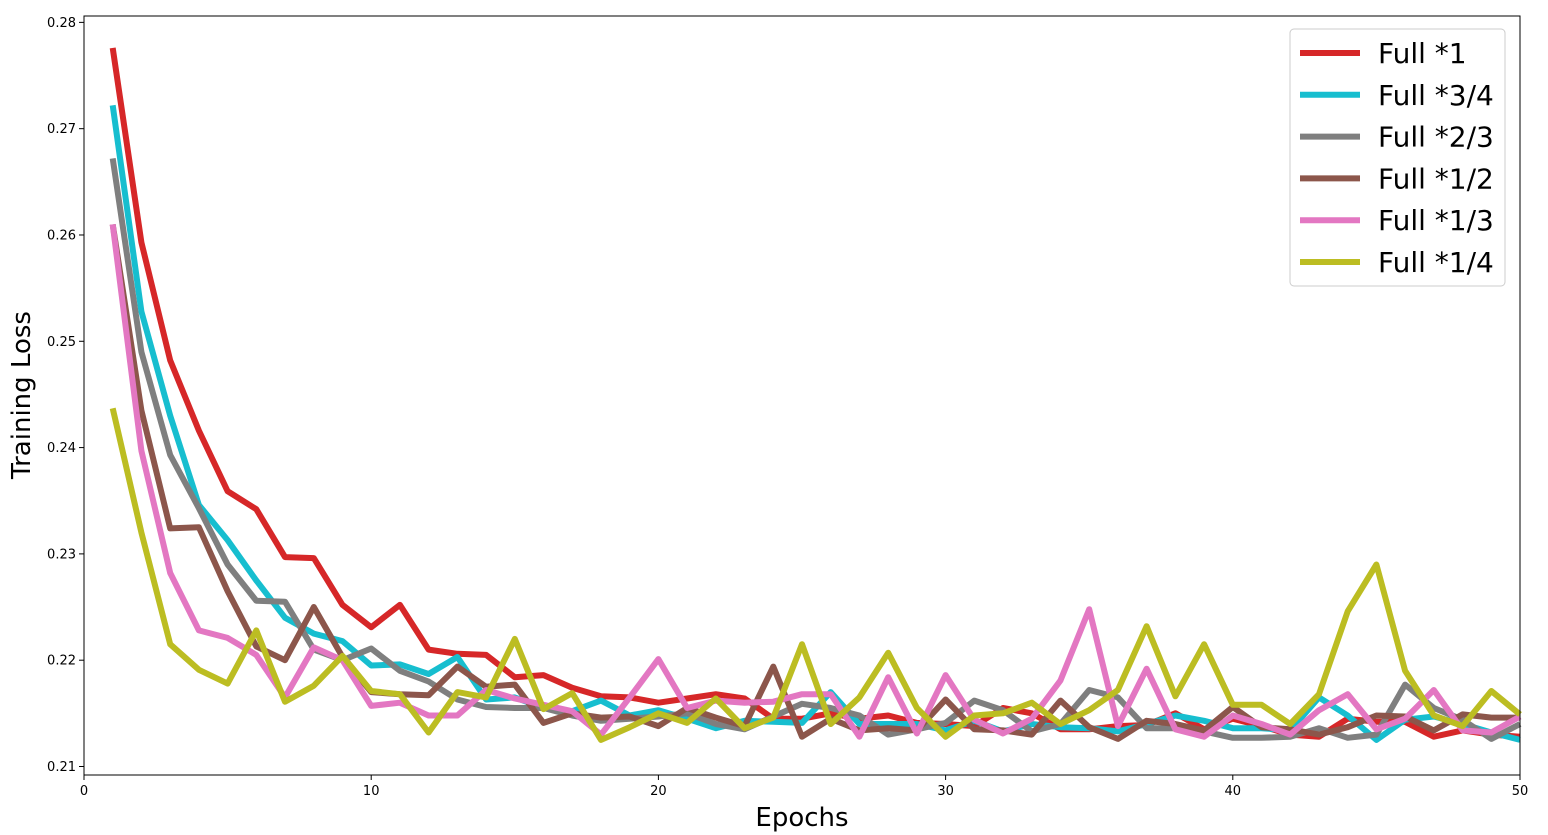  I want to click on y-tick-label: 0.27, so click(61, 129).